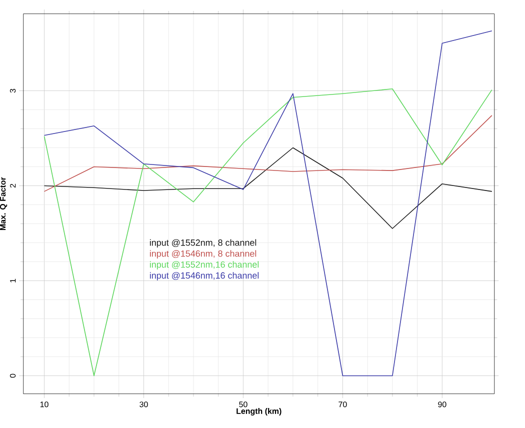 This screenshot has height=428, width=525. What do you see at coordinates (203, 243) in the screenshot?
I see `text: input @1552nm, 8 channel` at bounding box center [203, 243].